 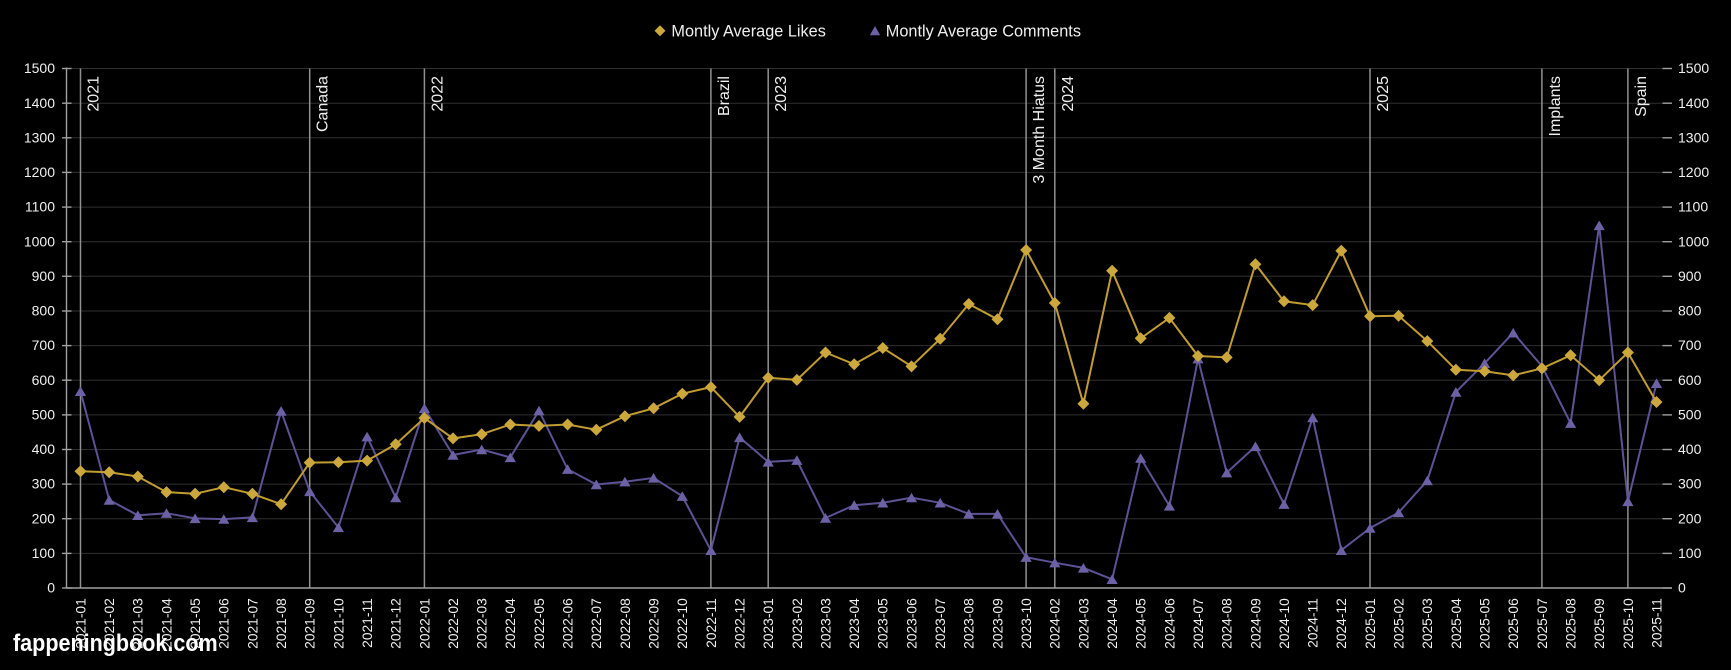 What do you see at coordinates (1083, 623) in the screenshot?
I see `svg-text: 2024-03` at bounding box center [1083, 623].